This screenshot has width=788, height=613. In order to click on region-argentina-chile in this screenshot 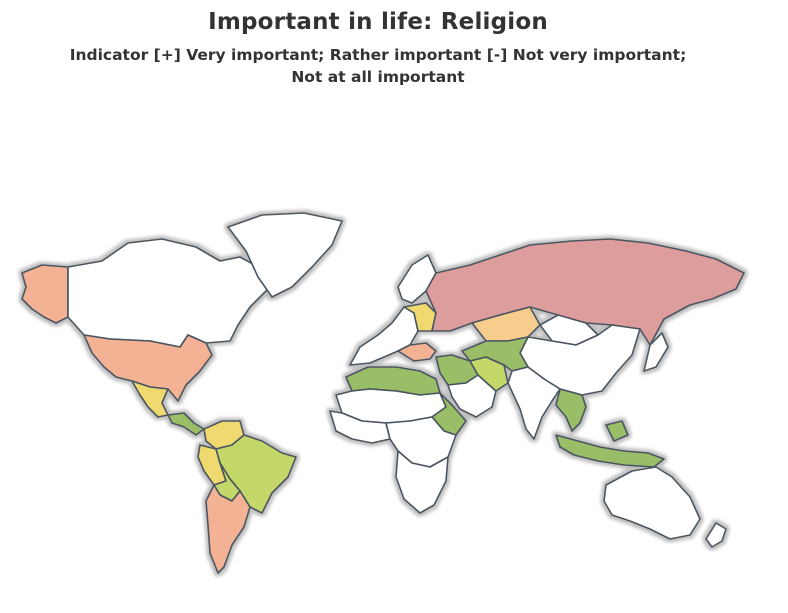, I will do `click(228, 529)`.